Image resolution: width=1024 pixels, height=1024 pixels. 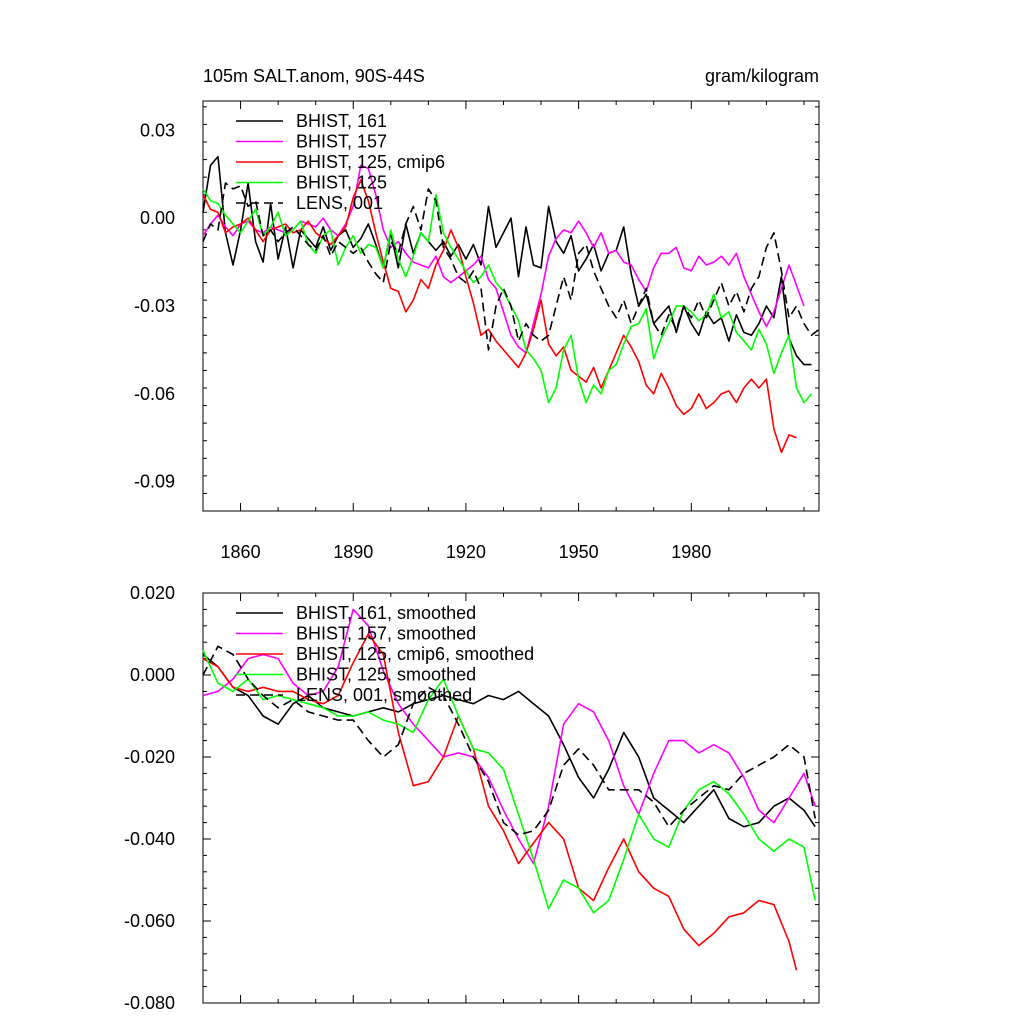 What do you see at coordinates (370, 162) in the screenshot?
I see `top-legend-label: BHIST, 125, cmip6` at bounding box center [370, 162].